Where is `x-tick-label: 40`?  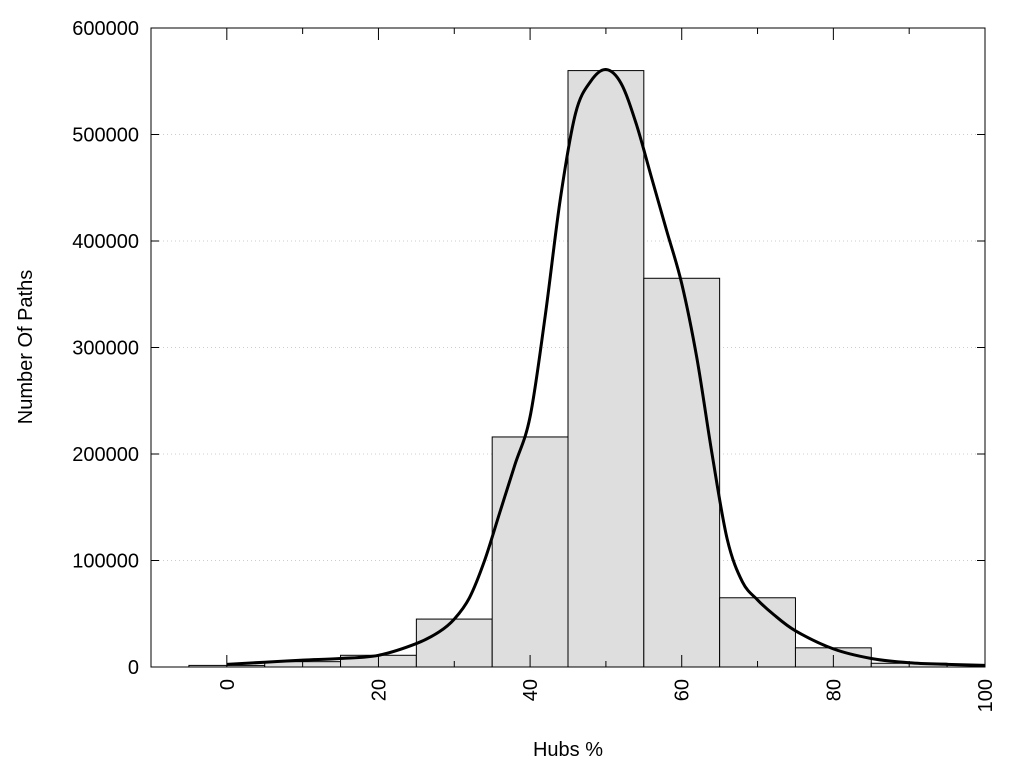
x-tick-label: 40 is located at coordinates (531, 690).